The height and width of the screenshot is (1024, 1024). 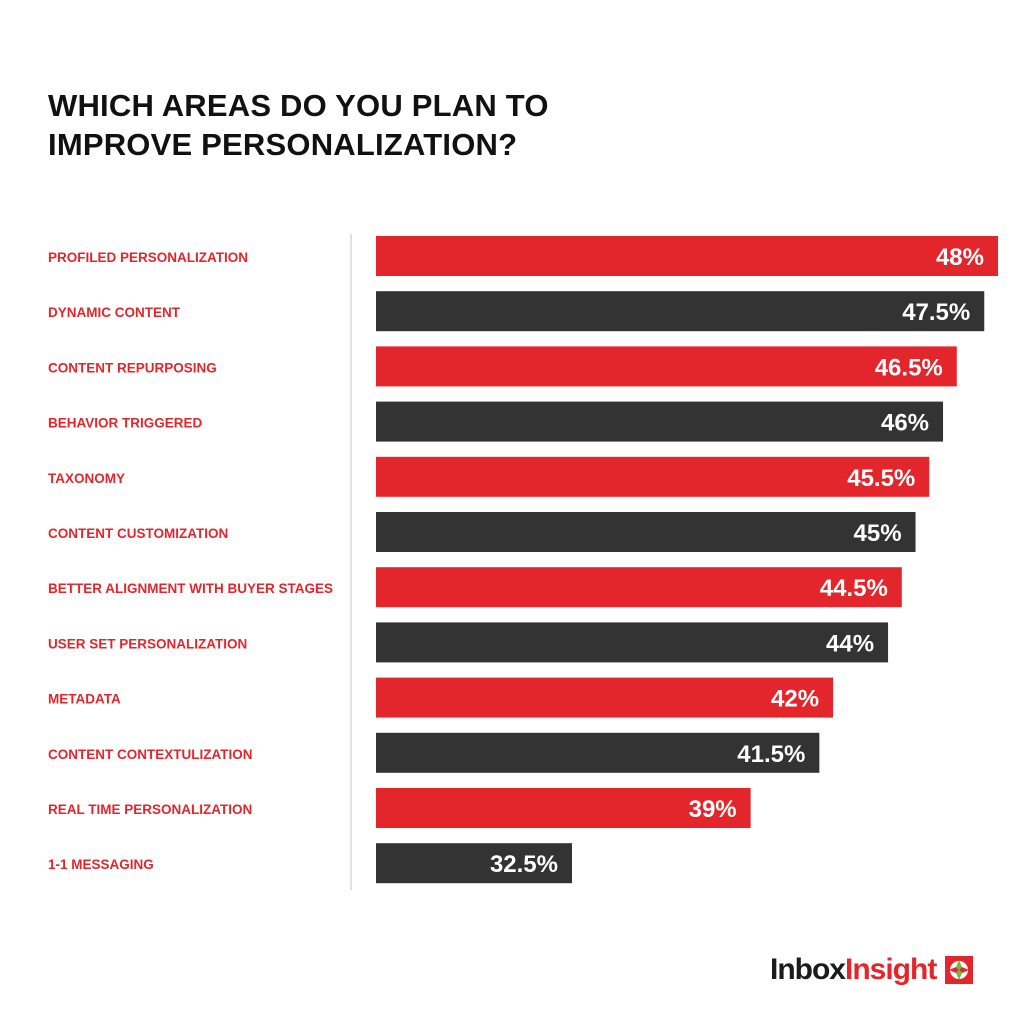 I want to click on category-label: METADATA, so click(x=84, y=699).